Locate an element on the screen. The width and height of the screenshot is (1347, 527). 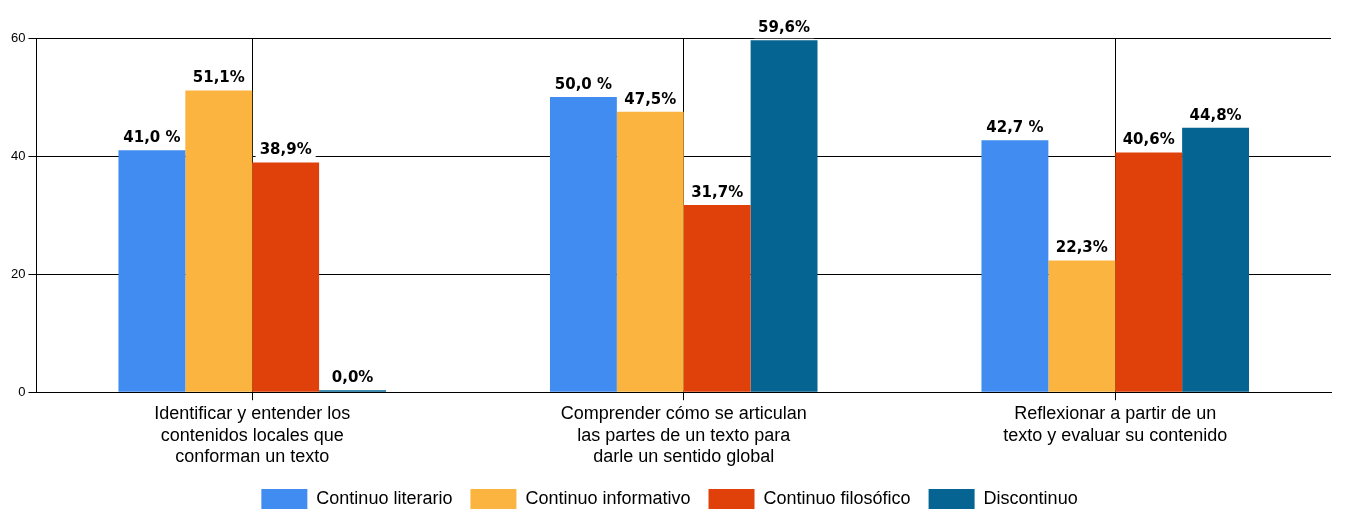
y-tick-label: 40 is located at coordinates (18, 155).